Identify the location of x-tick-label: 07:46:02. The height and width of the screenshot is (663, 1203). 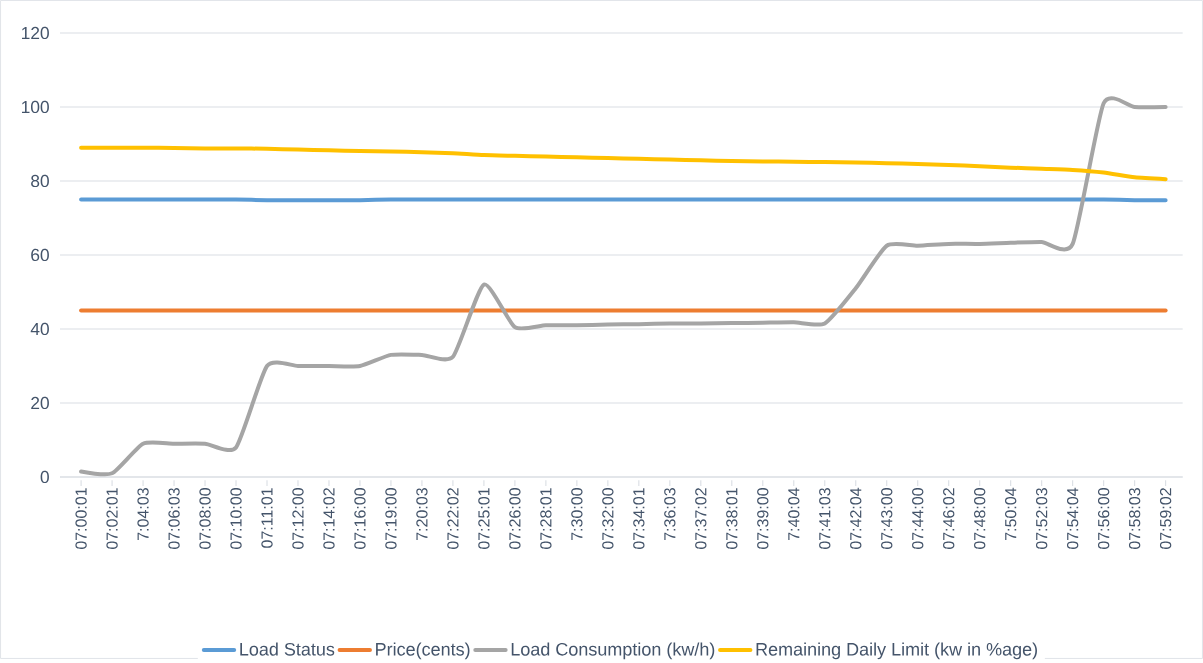
(949, 519).